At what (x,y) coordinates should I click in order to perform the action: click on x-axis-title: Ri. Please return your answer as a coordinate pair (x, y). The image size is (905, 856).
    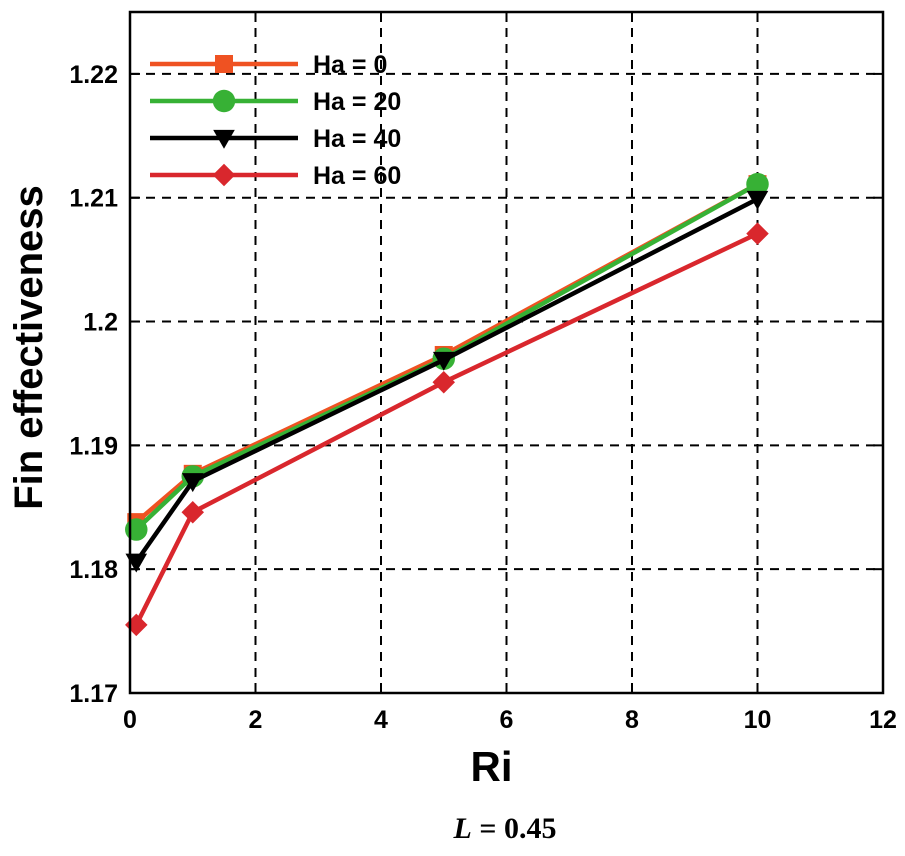
    Looking at the image, I should click on (492, 766).